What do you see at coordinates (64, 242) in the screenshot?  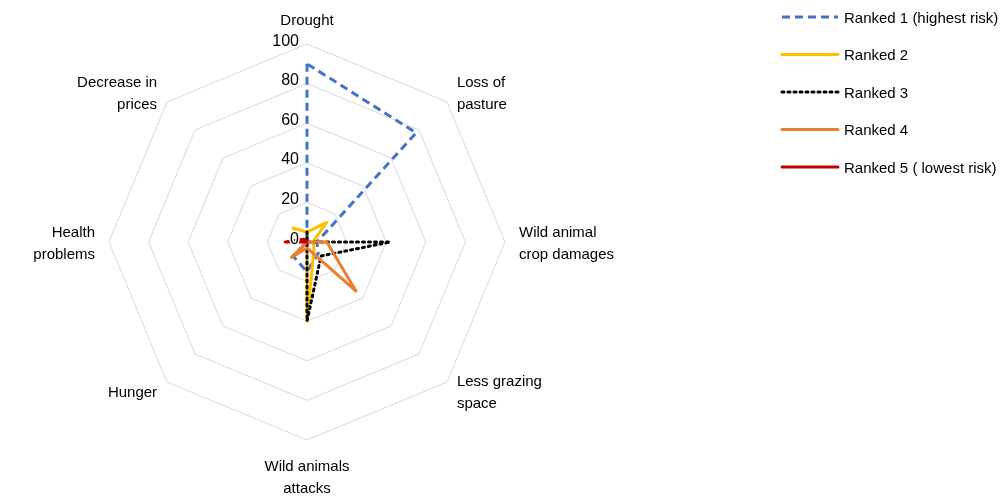 I see `spoke-label: Health problems` at bounding box center [64, 242].